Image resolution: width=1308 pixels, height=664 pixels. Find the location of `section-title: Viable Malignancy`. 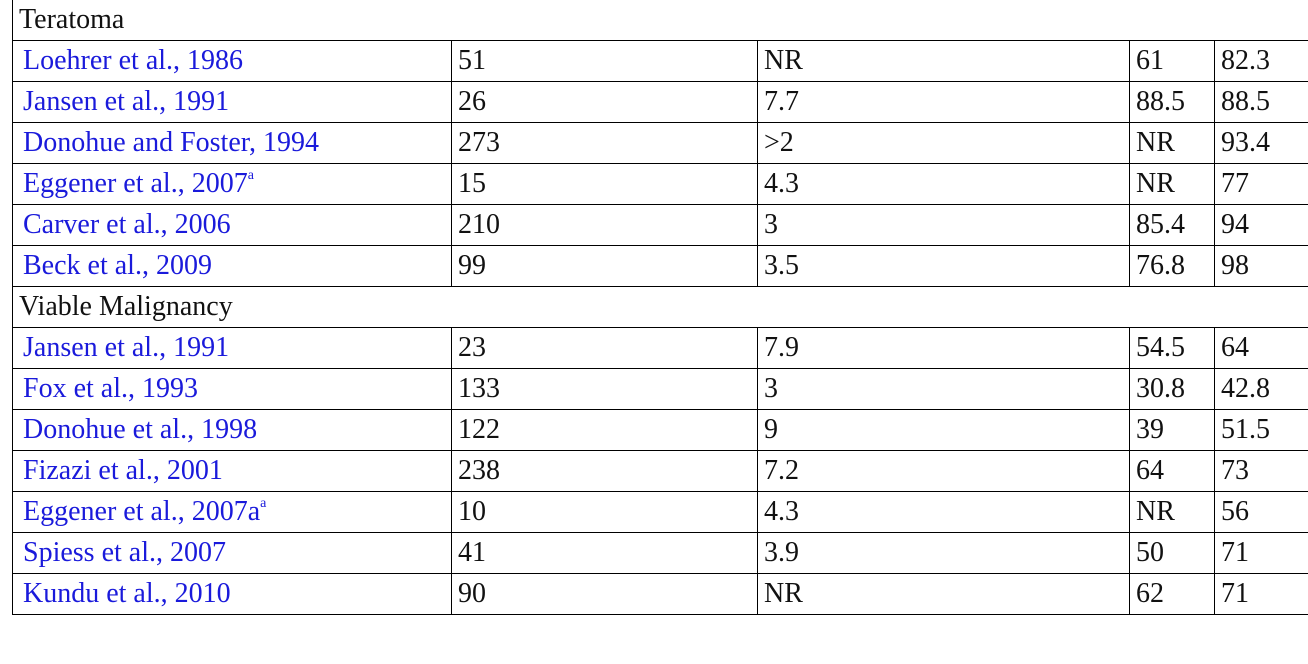

section-title: Viable Malignancy is located at coordinates (659, 307).